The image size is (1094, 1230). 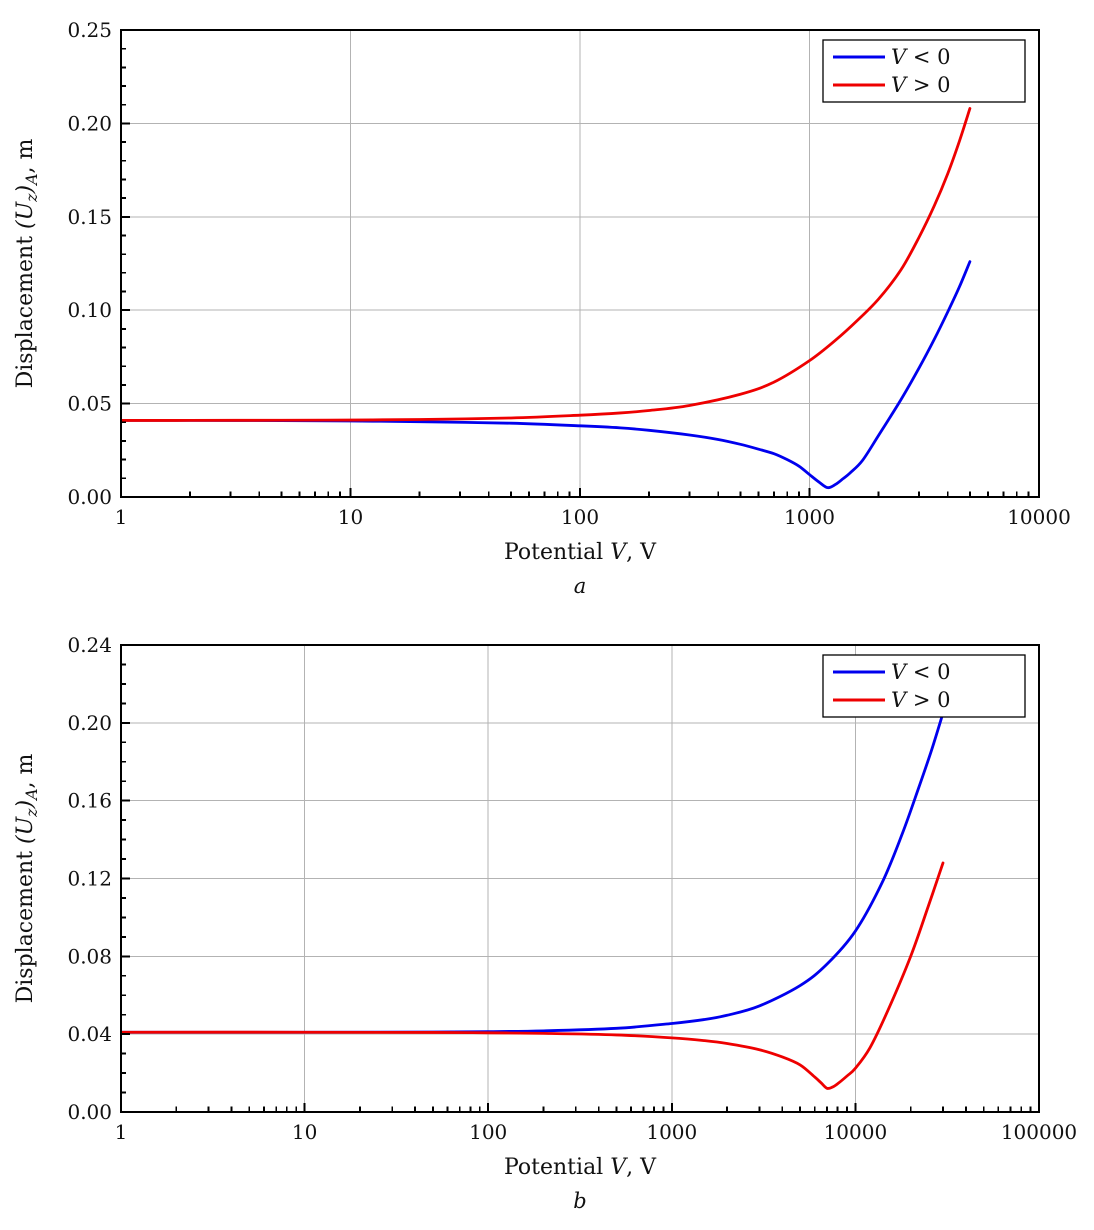 What do you see at coordinates (89, 30) in the screenshot?
I see `y-tick-label: 0.25` at bounding box center [89, 30].